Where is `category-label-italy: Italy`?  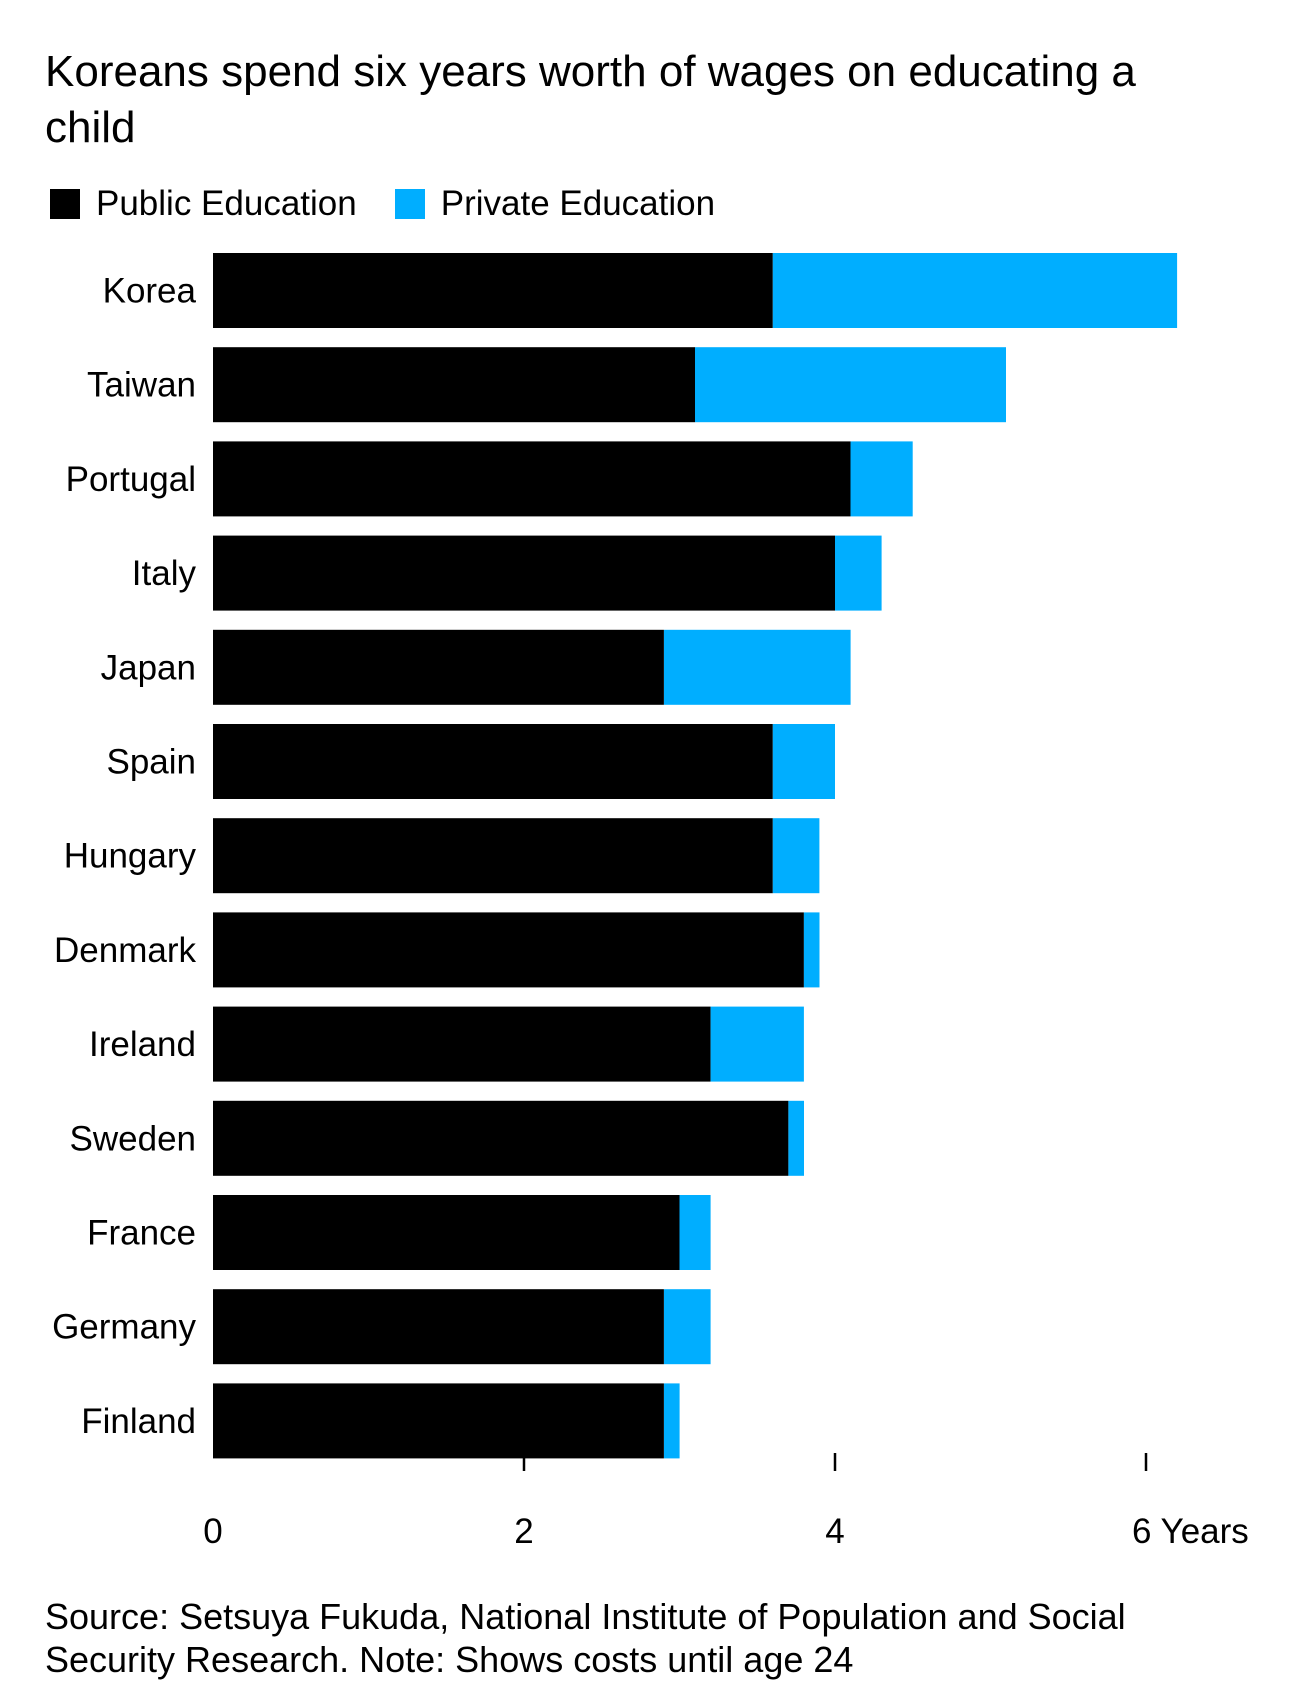 category-label-italy: Italy is located at coordinates (164, 573).